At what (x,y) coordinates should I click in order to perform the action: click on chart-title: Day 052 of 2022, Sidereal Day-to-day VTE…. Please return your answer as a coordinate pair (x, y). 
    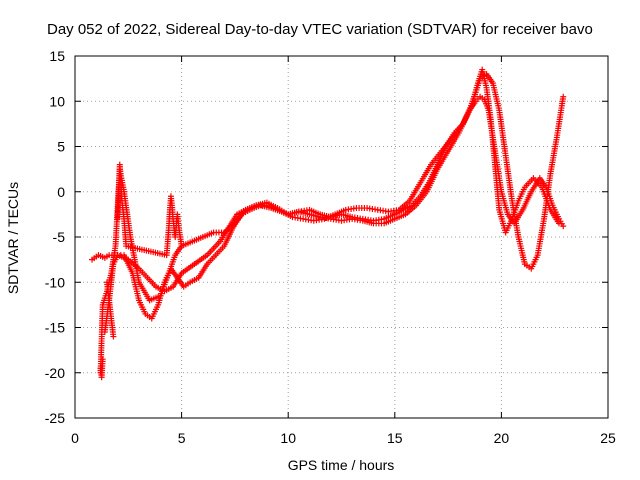
    Looking at the image, I should click on (320, 29).